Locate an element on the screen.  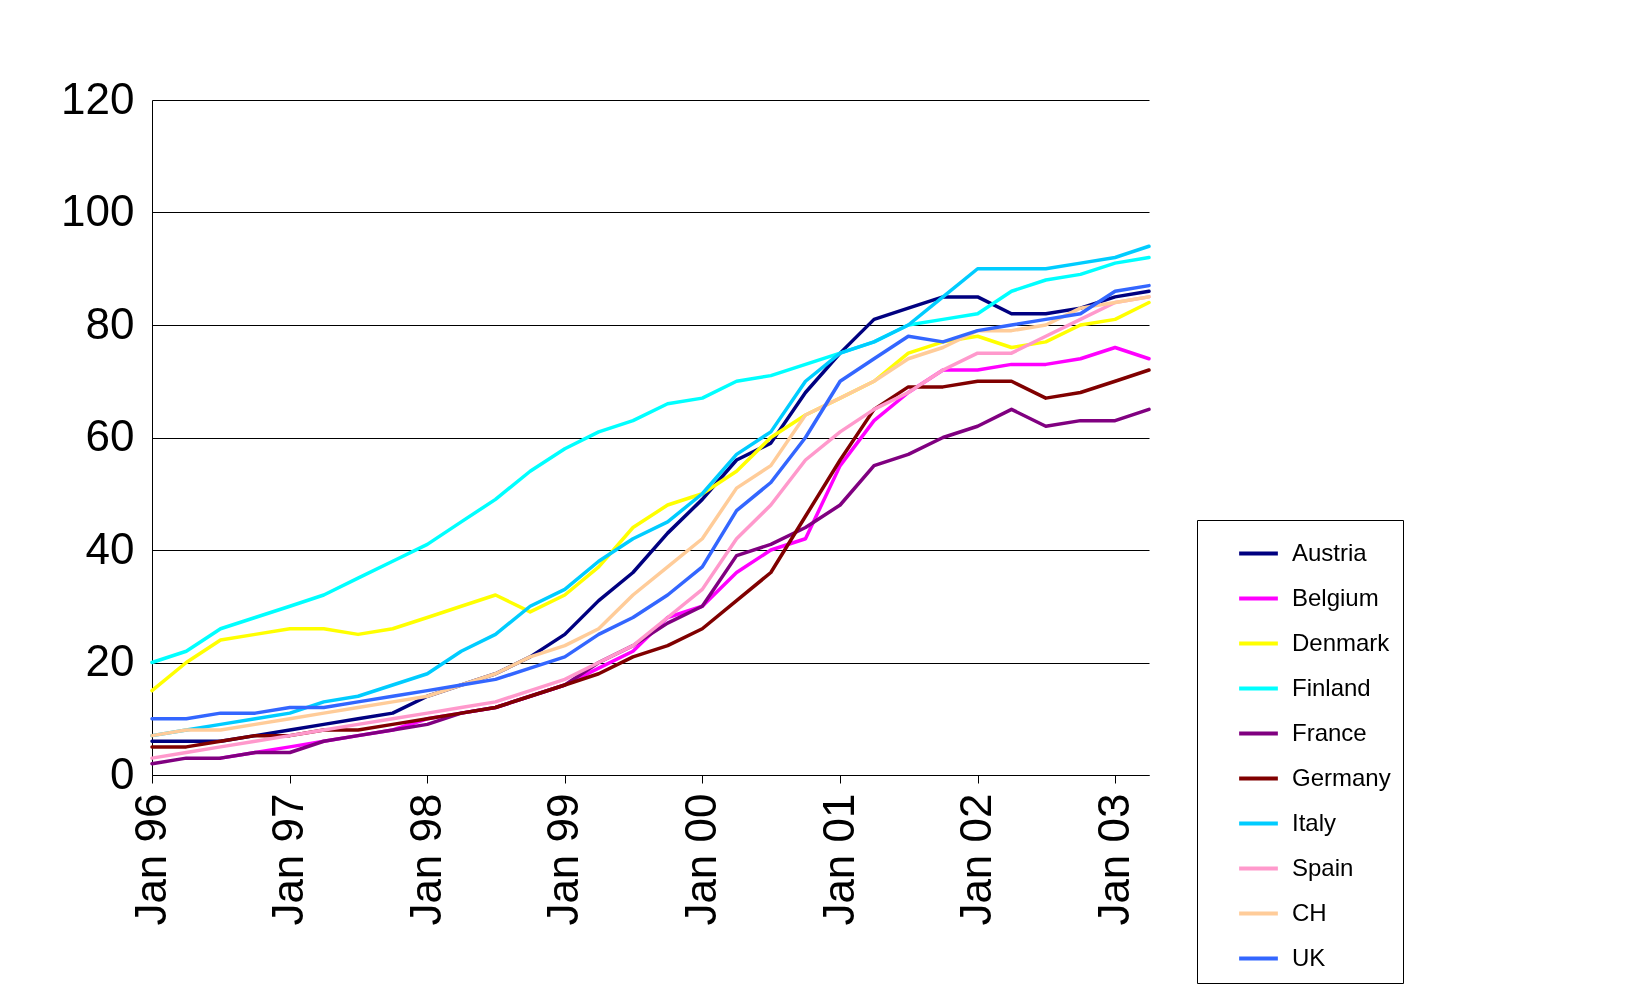
legend-label: CH is located at coordinates (1309, 912).